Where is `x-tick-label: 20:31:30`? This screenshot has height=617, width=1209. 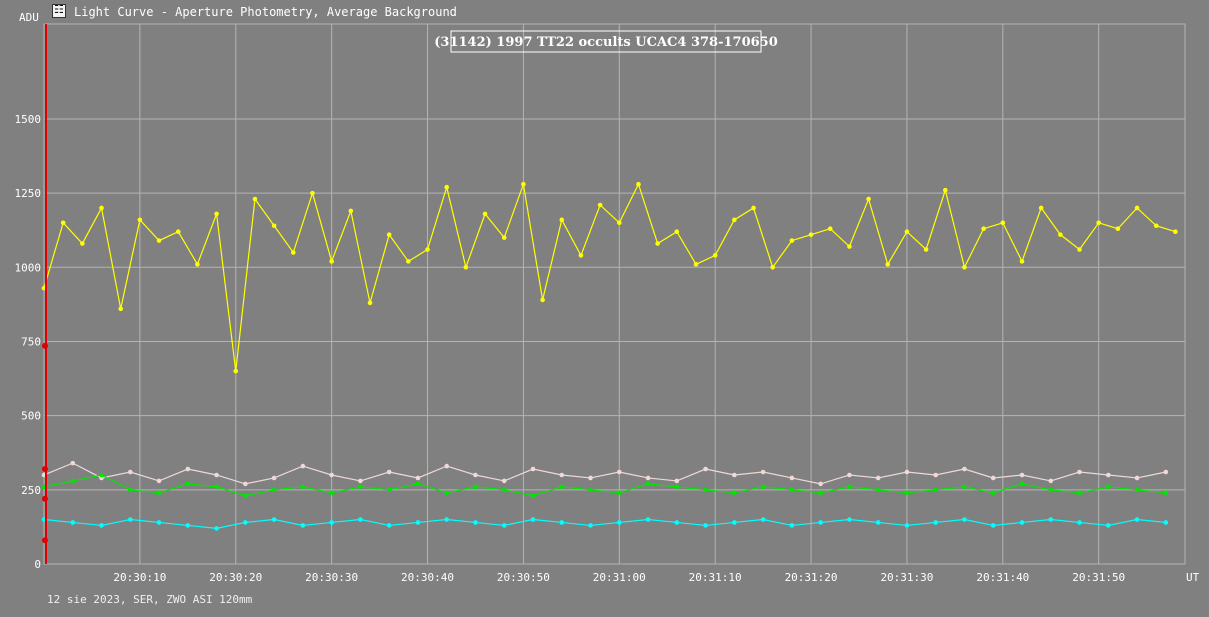
x-tick-label: 20:31:30 is located at coordinates (906, 577).